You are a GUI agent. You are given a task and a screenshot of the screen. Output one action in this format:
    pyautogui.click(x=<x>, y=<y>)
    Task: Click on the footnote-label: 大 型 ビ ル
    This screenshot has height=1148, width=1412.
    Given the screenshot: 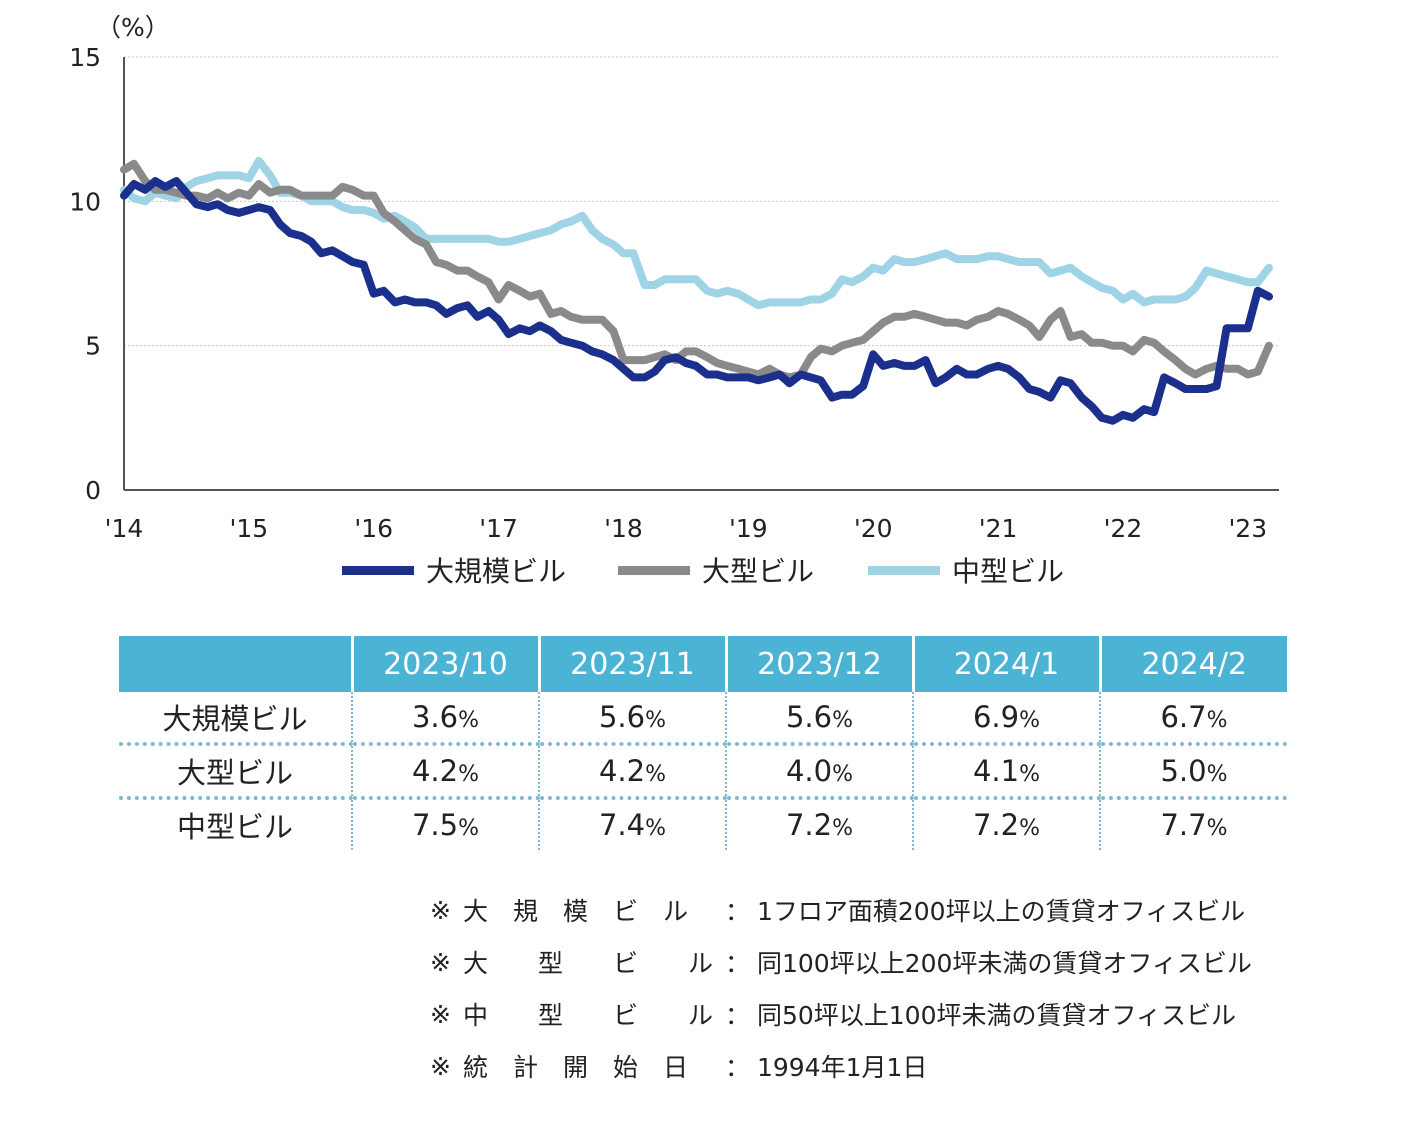 What is the action you would take?
    pyautogui.click(x=587, y=963)
    